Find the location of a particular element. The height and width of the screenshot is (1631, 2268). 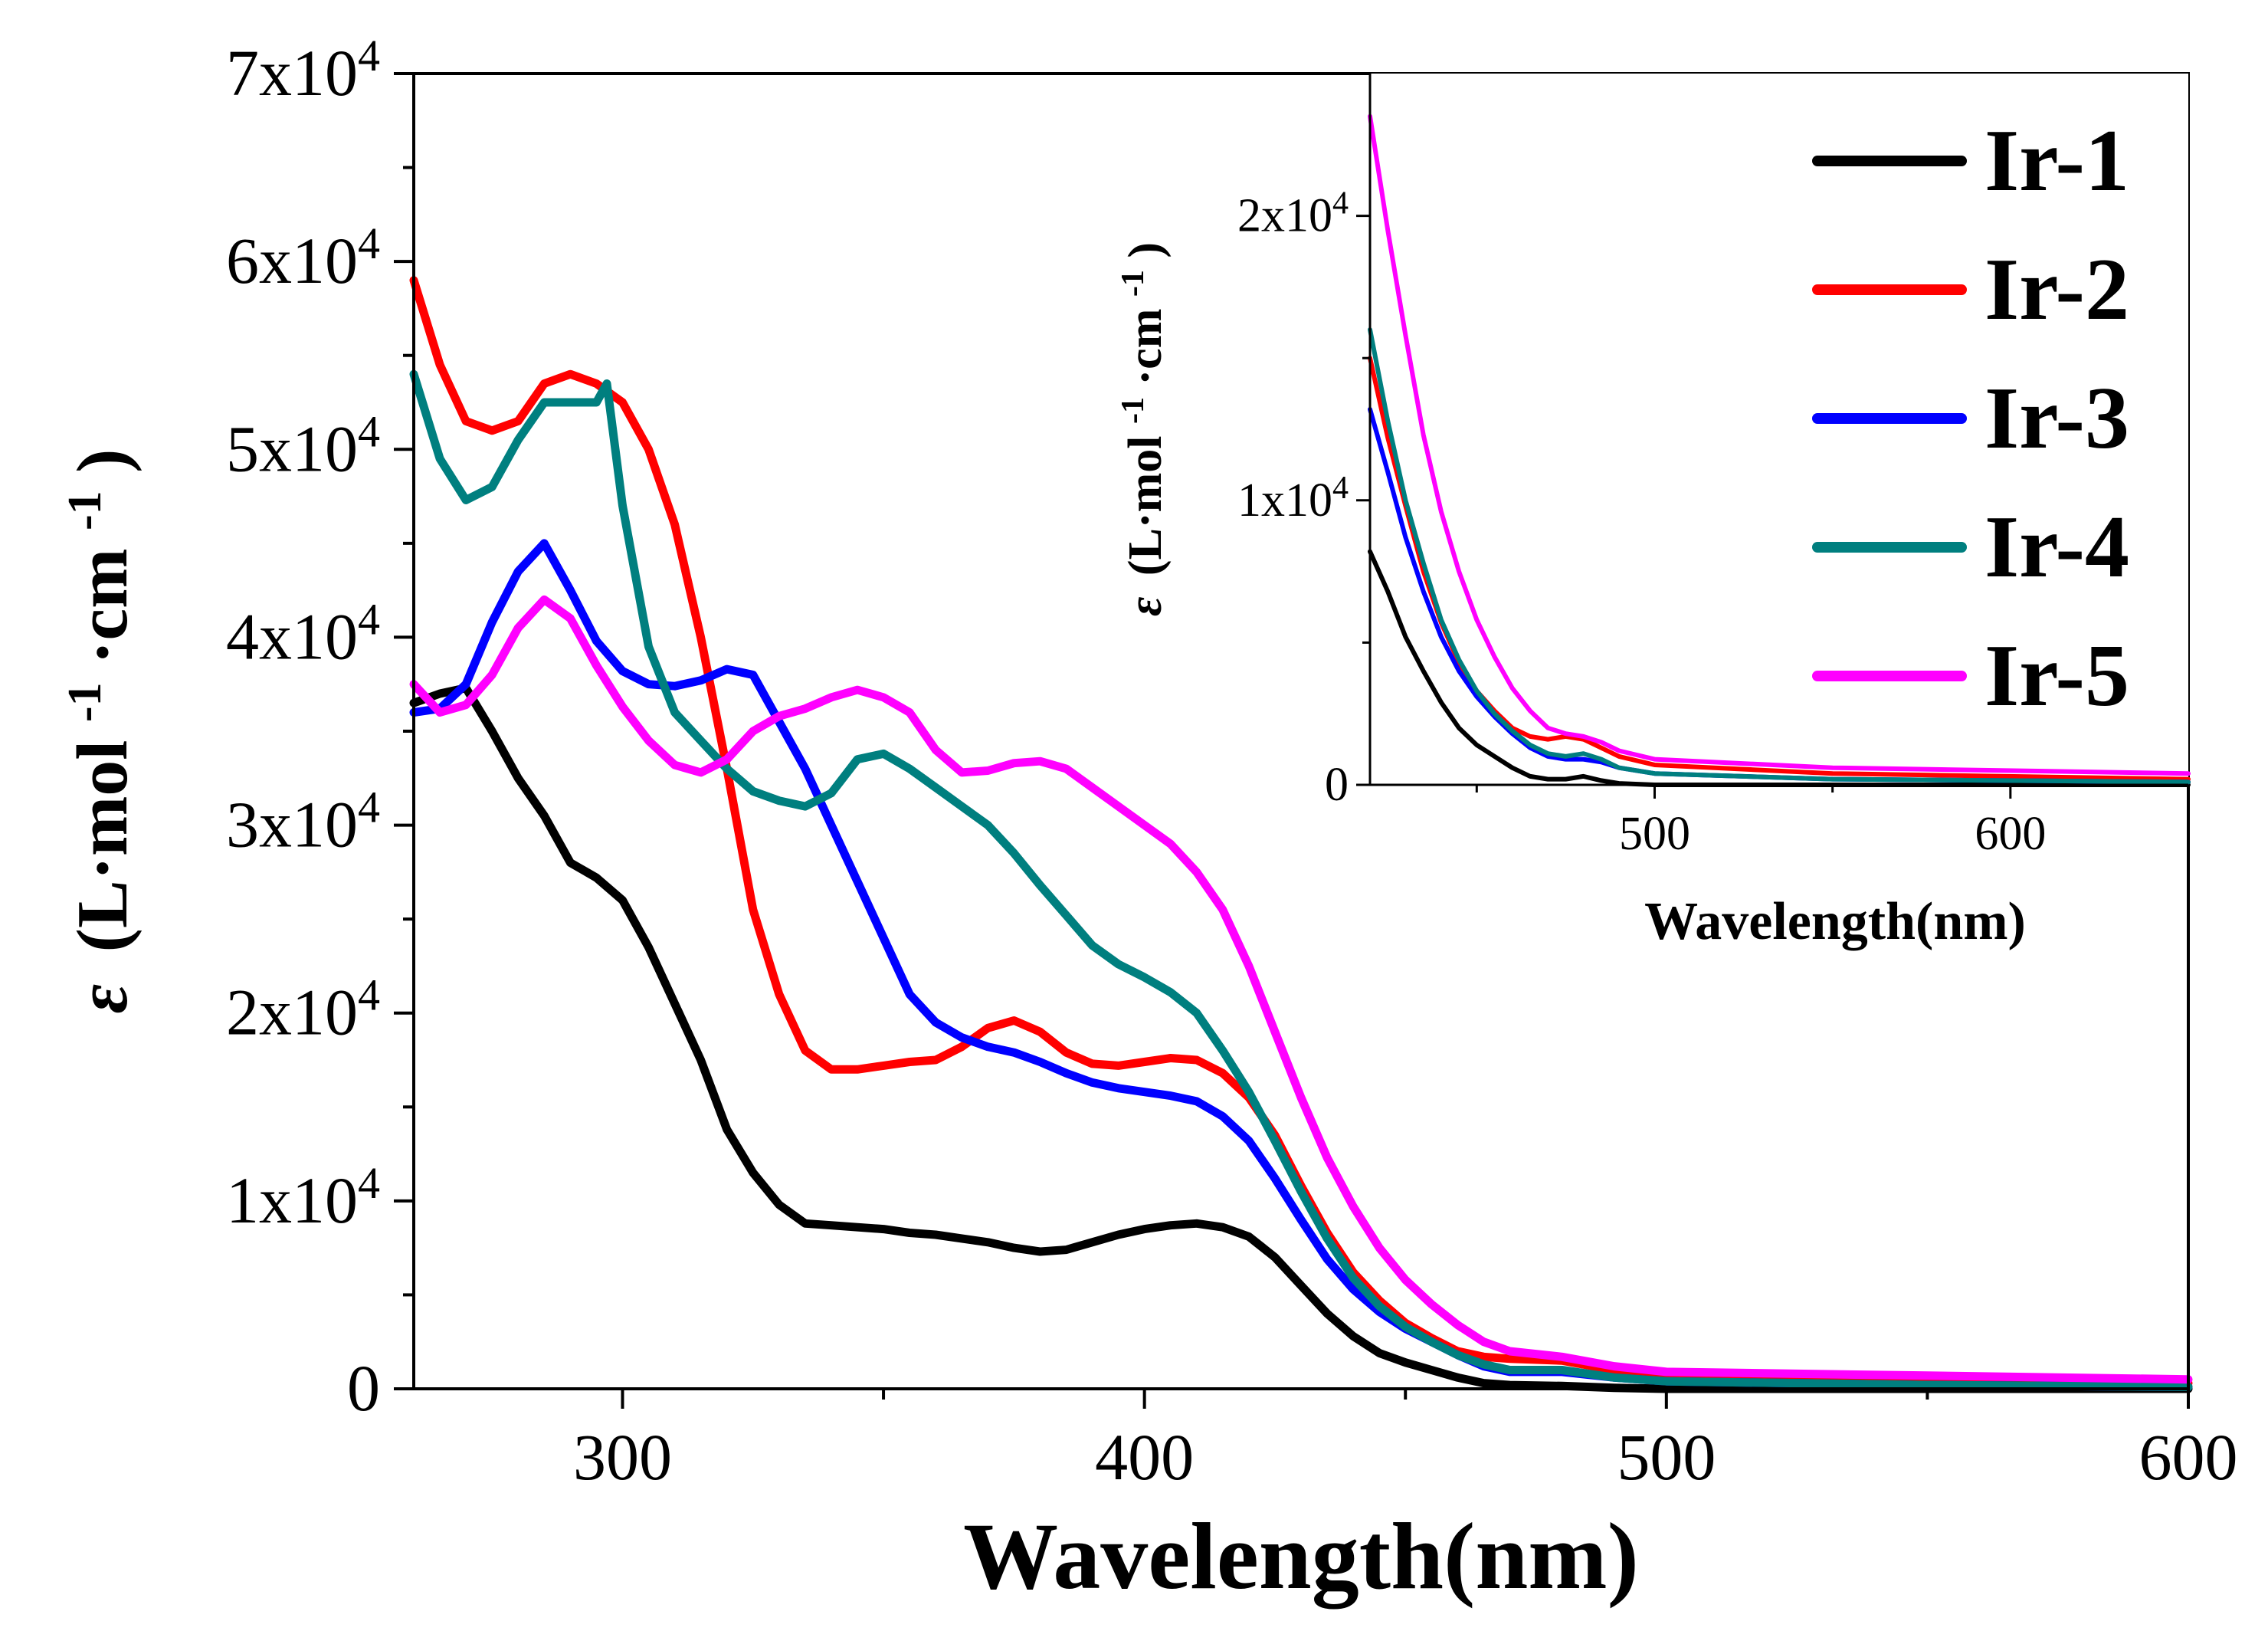

main-x-axis-title: Wavelength(nm) is located at coordinates (1301, 1557).